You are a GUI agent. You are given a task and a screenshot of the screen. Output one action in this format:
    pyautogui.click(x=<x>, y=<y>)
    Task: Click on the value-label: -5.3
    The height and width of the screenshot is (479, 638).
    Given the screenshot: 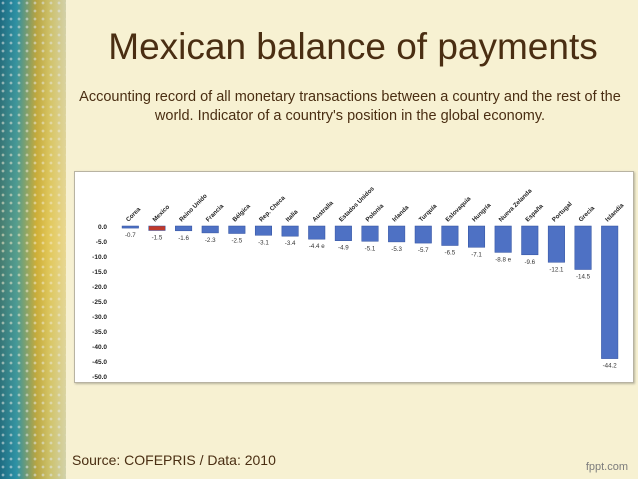 What is the action you would take?
    pyautogui.click(x=396, y=249)
    